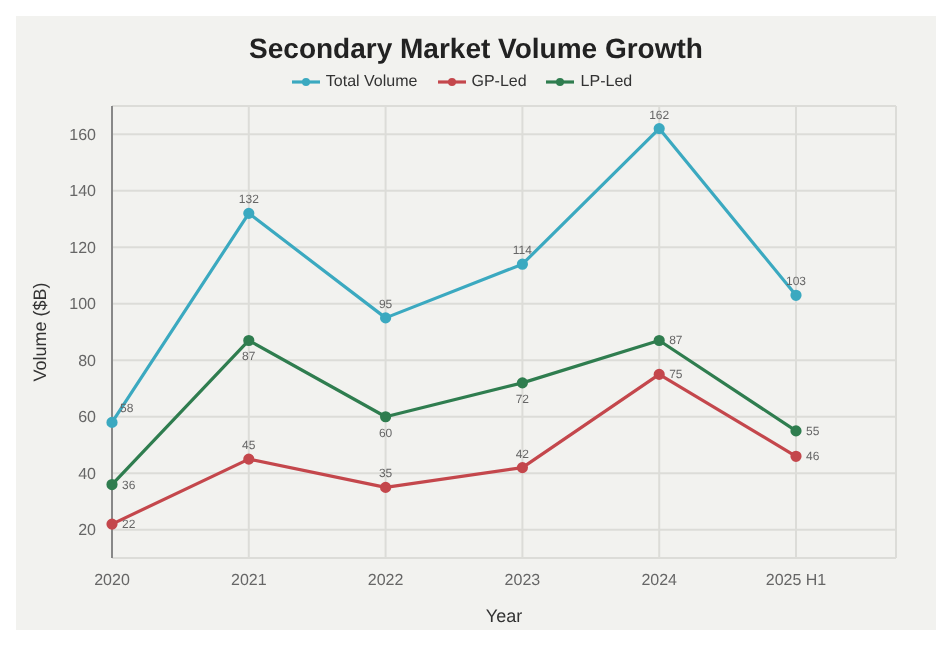  What do you see at coordinates (88, 473) in the screenshot?
I see `y-tick-label: 40` at bounding box center [88, 473].